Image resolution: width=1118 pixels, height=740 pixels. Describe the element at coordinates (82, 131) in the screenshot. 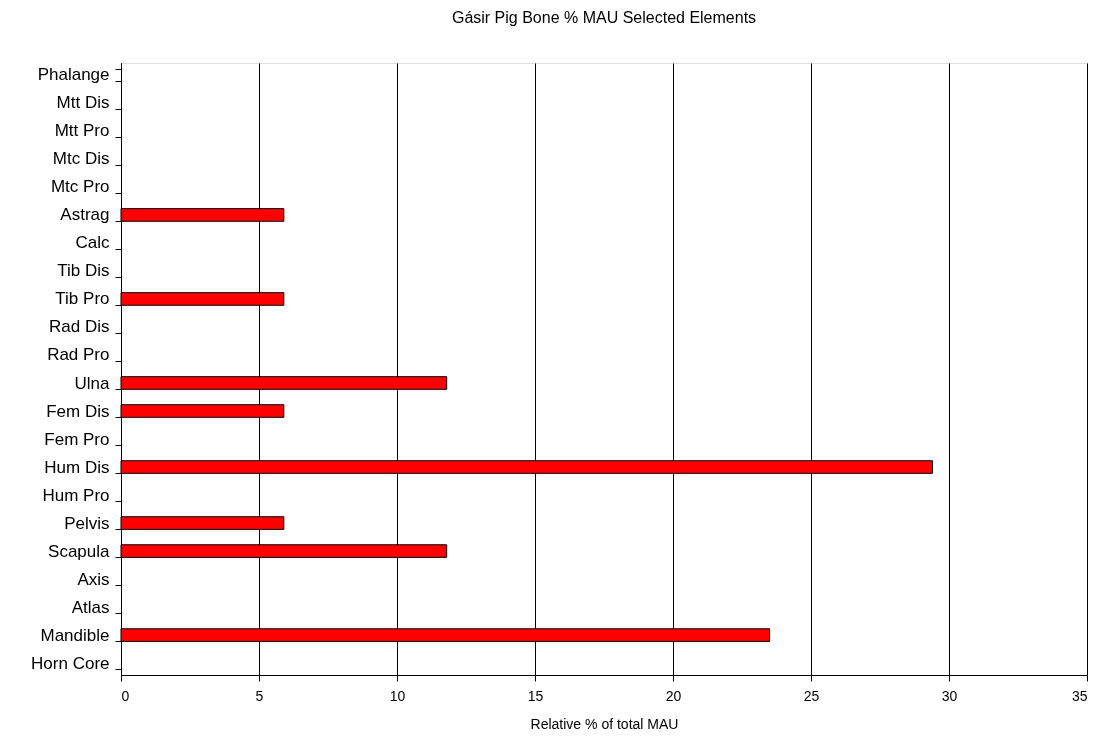

I see `y-tick-label: Mtt Pro` at that location.